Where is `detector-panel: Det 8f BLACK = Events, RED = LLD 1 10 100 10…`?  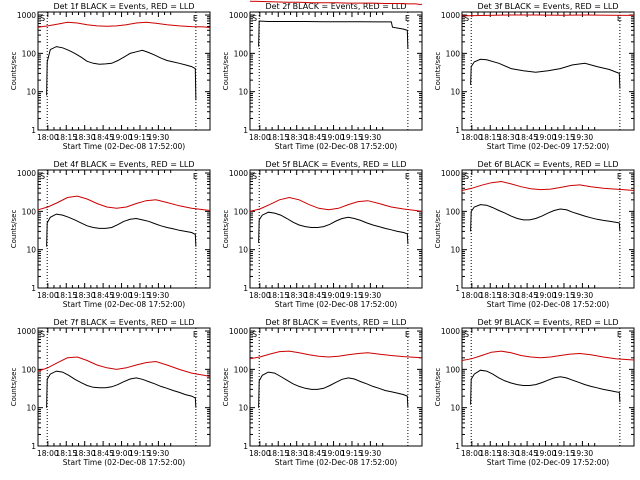 detector-panel: Det 8f BLACK = Events, RED = LLD 1 10 100 10… is located at coordinates (322, 392).